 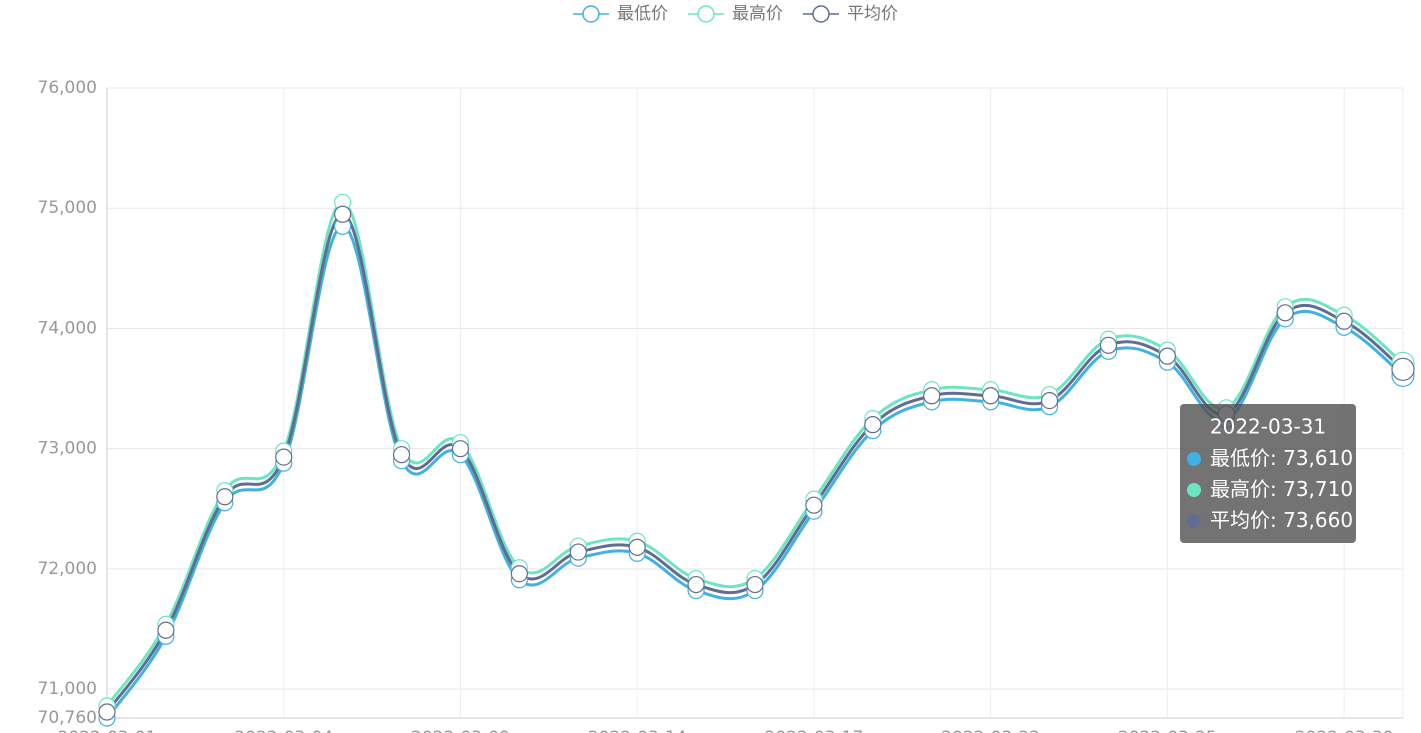 What do you see at coordinates (637, 730) in the screenshot?
I see `x-tick-label: 2022-03-14` at bounding box center [637, 730].